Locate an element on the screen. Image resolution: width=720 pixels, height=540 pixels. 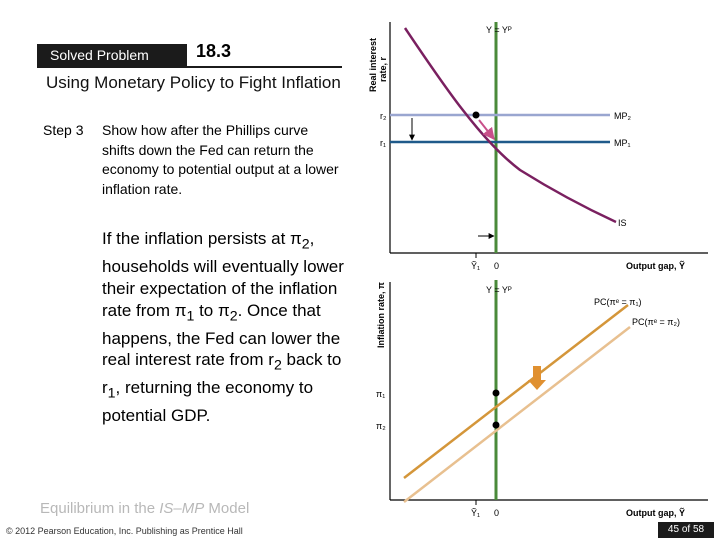
badge-label: Solved Problem is located at coordinates (99, 55).